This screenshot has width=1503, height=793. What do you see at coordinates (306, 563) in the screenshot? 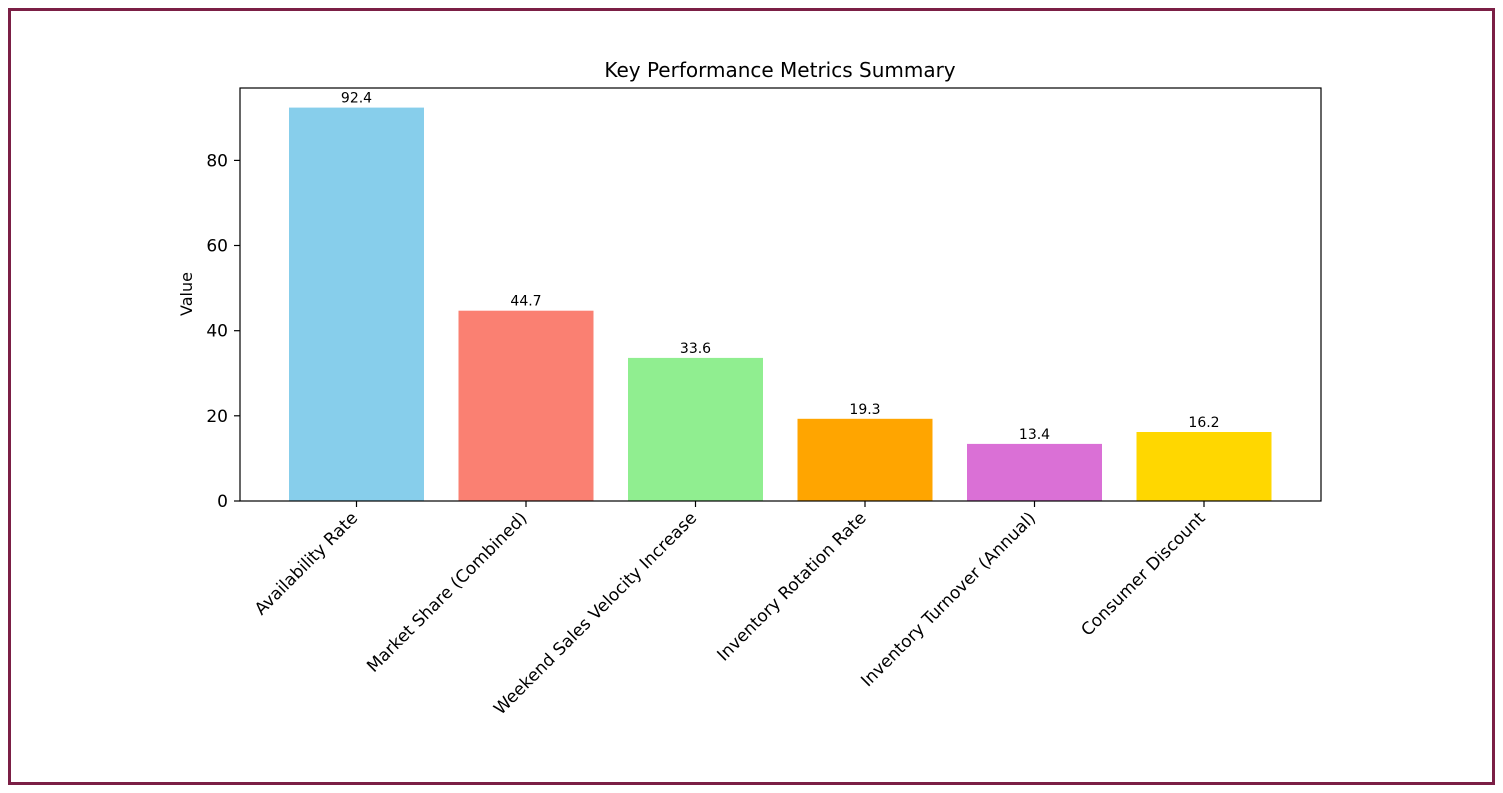
I see `x-tick-label: Availability Rate` at bounding box center [306, 563].